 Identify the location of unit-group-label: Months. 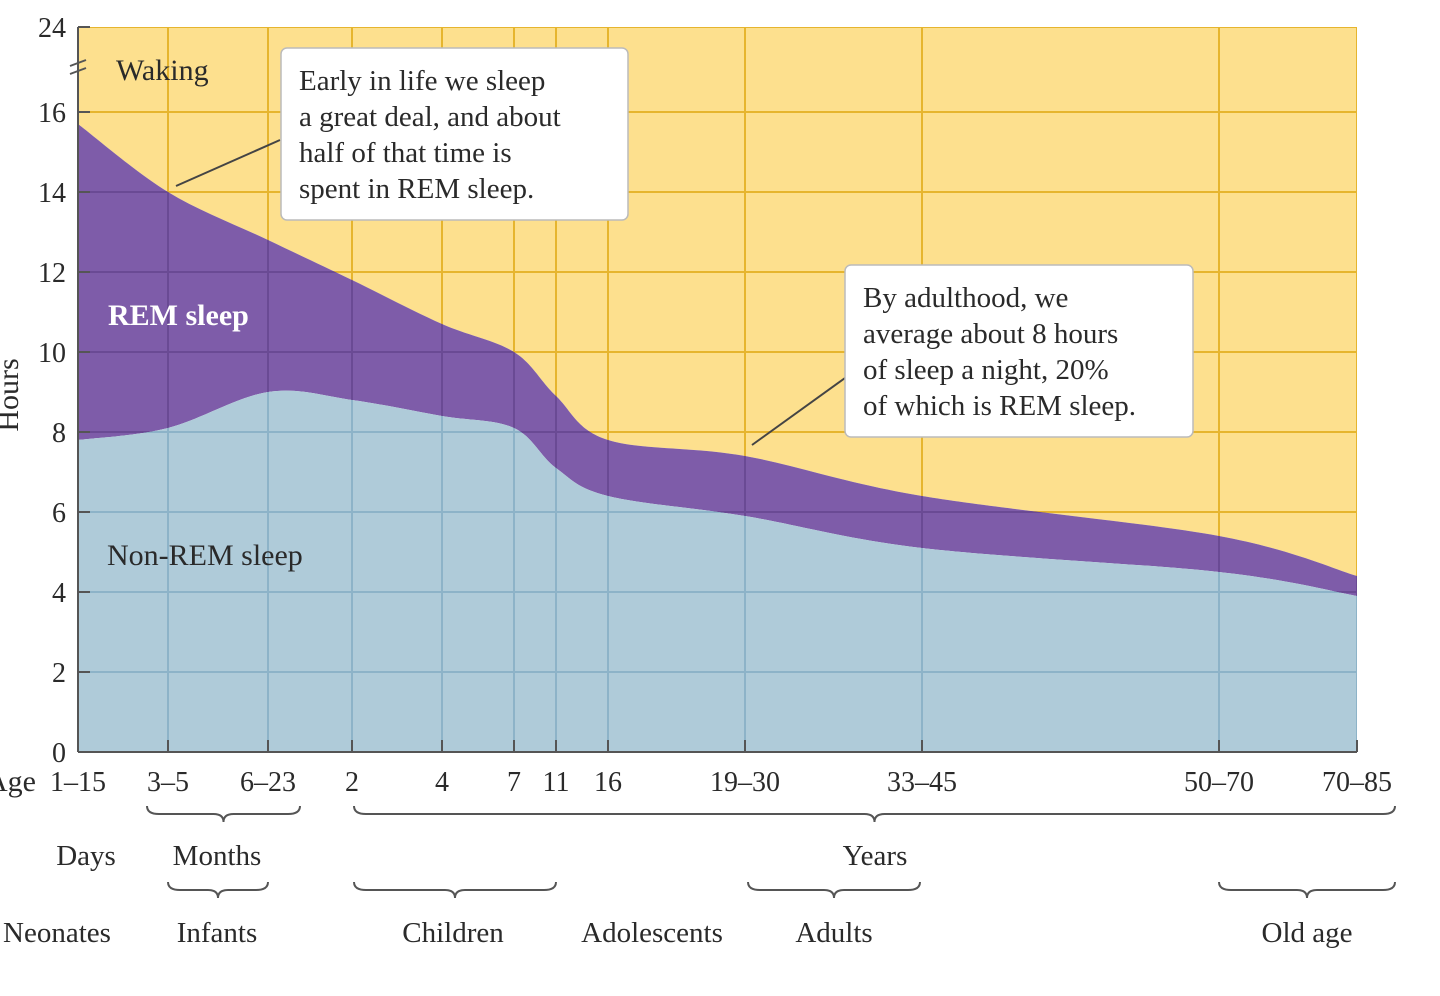
(217, 856).